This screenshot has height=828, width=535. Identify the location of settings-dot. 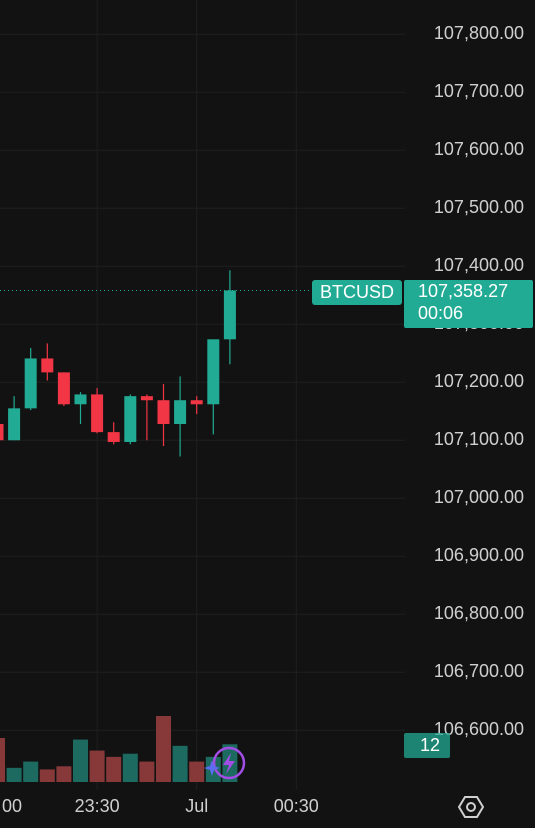
(471, 807).